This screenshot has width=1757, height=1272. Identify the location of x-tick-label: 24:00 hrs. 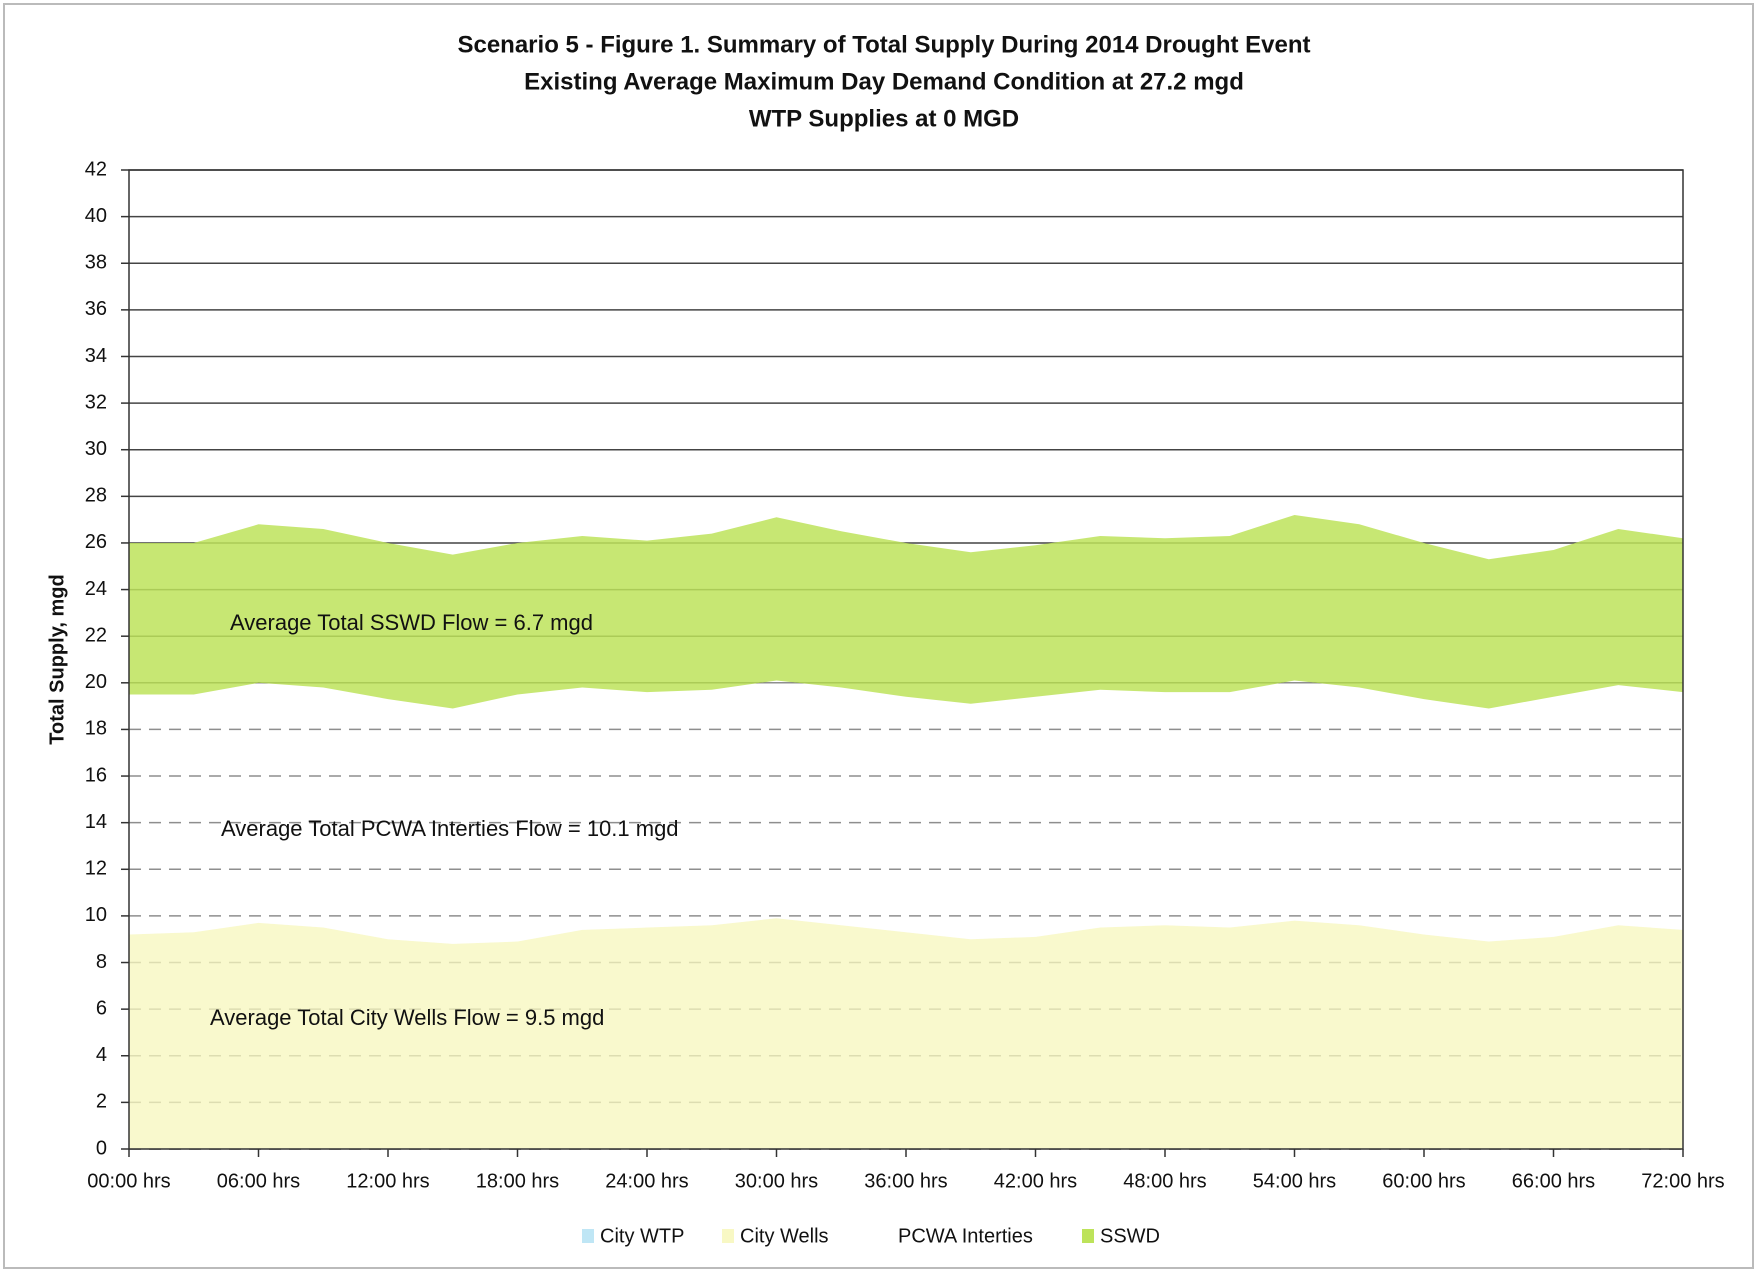
(646, 1181).